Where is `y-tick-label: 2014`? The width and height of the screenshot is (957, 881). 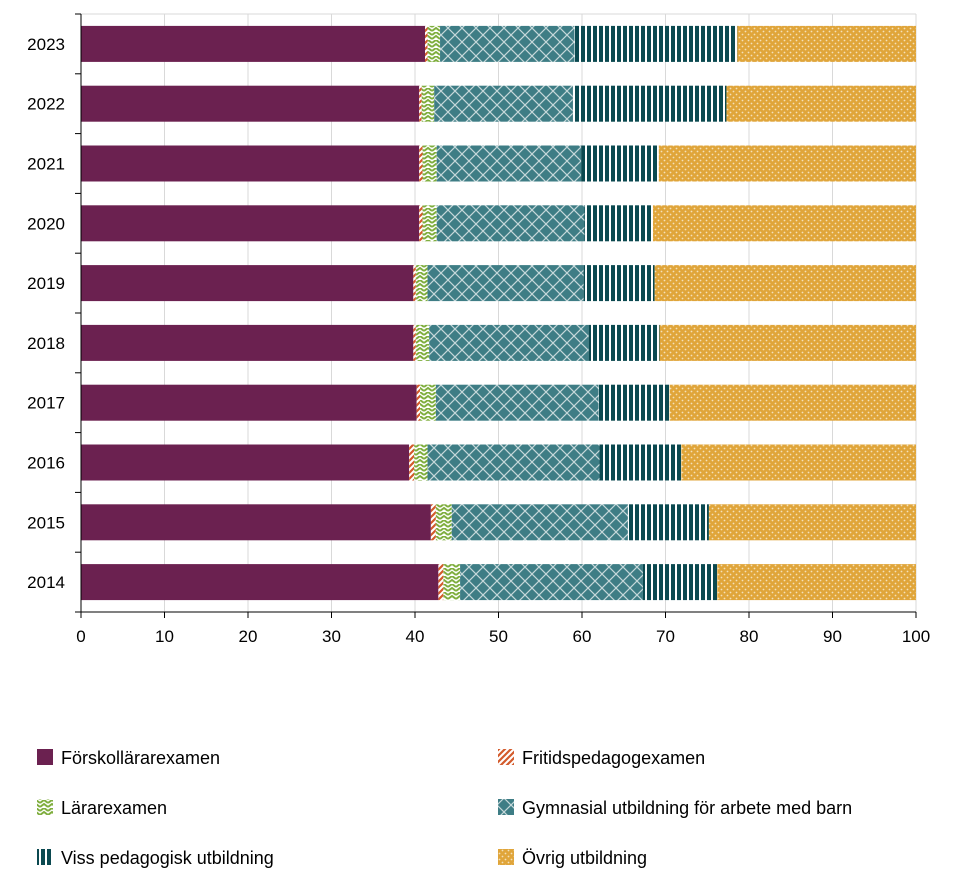
y-tick-label: 2014 is located at coordinates (46, 582).